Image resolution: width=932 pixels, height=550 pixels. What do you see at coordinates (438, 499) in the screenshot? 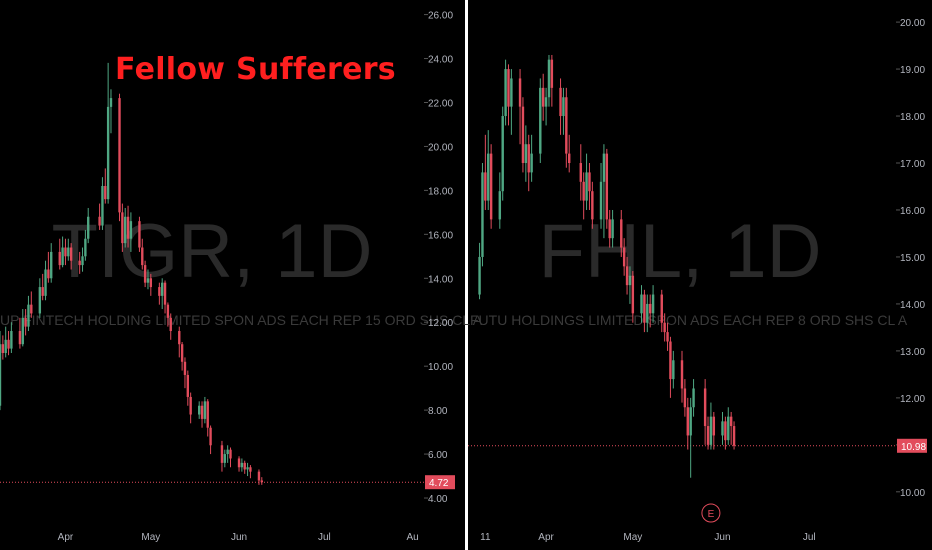
I see `tigr-y-tick-label: 4.00` at bounding box center [438, 499].